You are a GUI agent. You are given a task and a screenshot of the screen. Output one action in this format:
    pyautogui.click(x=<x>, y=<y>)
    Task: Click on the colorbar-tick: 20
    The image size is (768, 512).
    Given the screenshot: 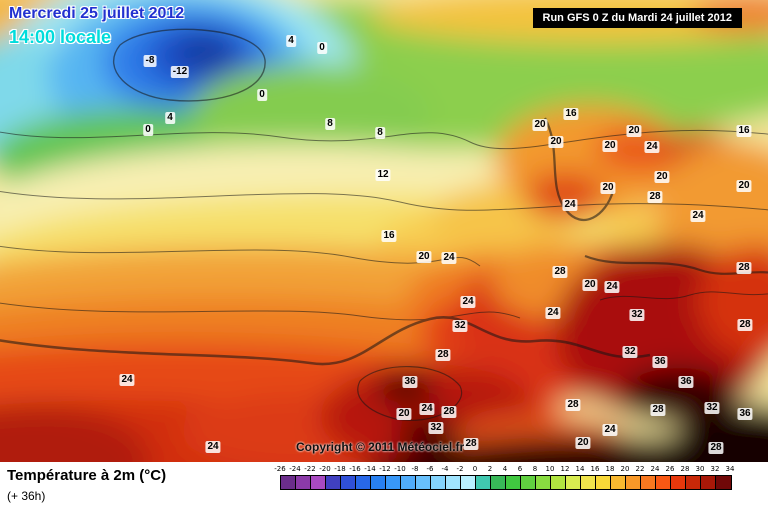 What is the action you would take?
    pyautogui.click(x=625, y=469)
    